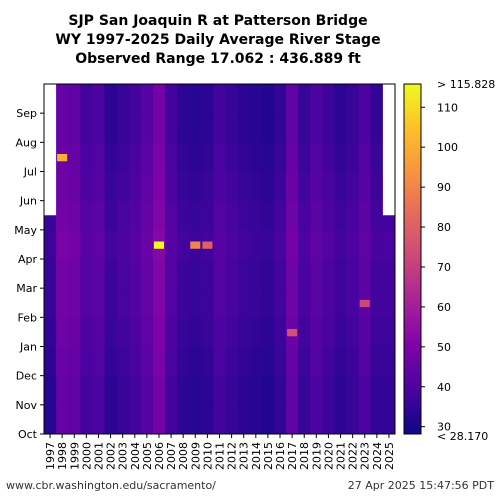  Describe the element at coordinates (183, 419) in the screenshot. I see `heatmap-cell-2008-oct` at that location.